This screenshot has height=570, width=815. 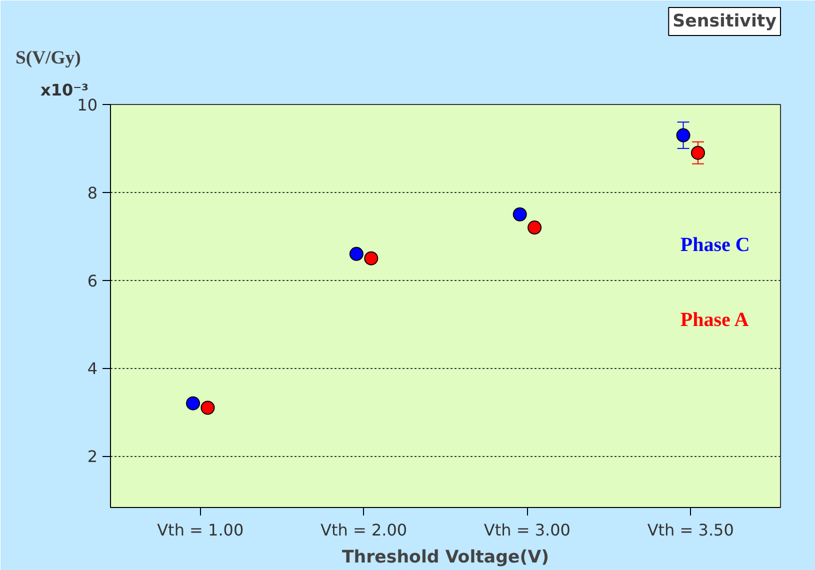 What do you see at coordinates (92, 280) in the screenshot?
I see `y-tick-label: 6` at bounding box center [92, 280].